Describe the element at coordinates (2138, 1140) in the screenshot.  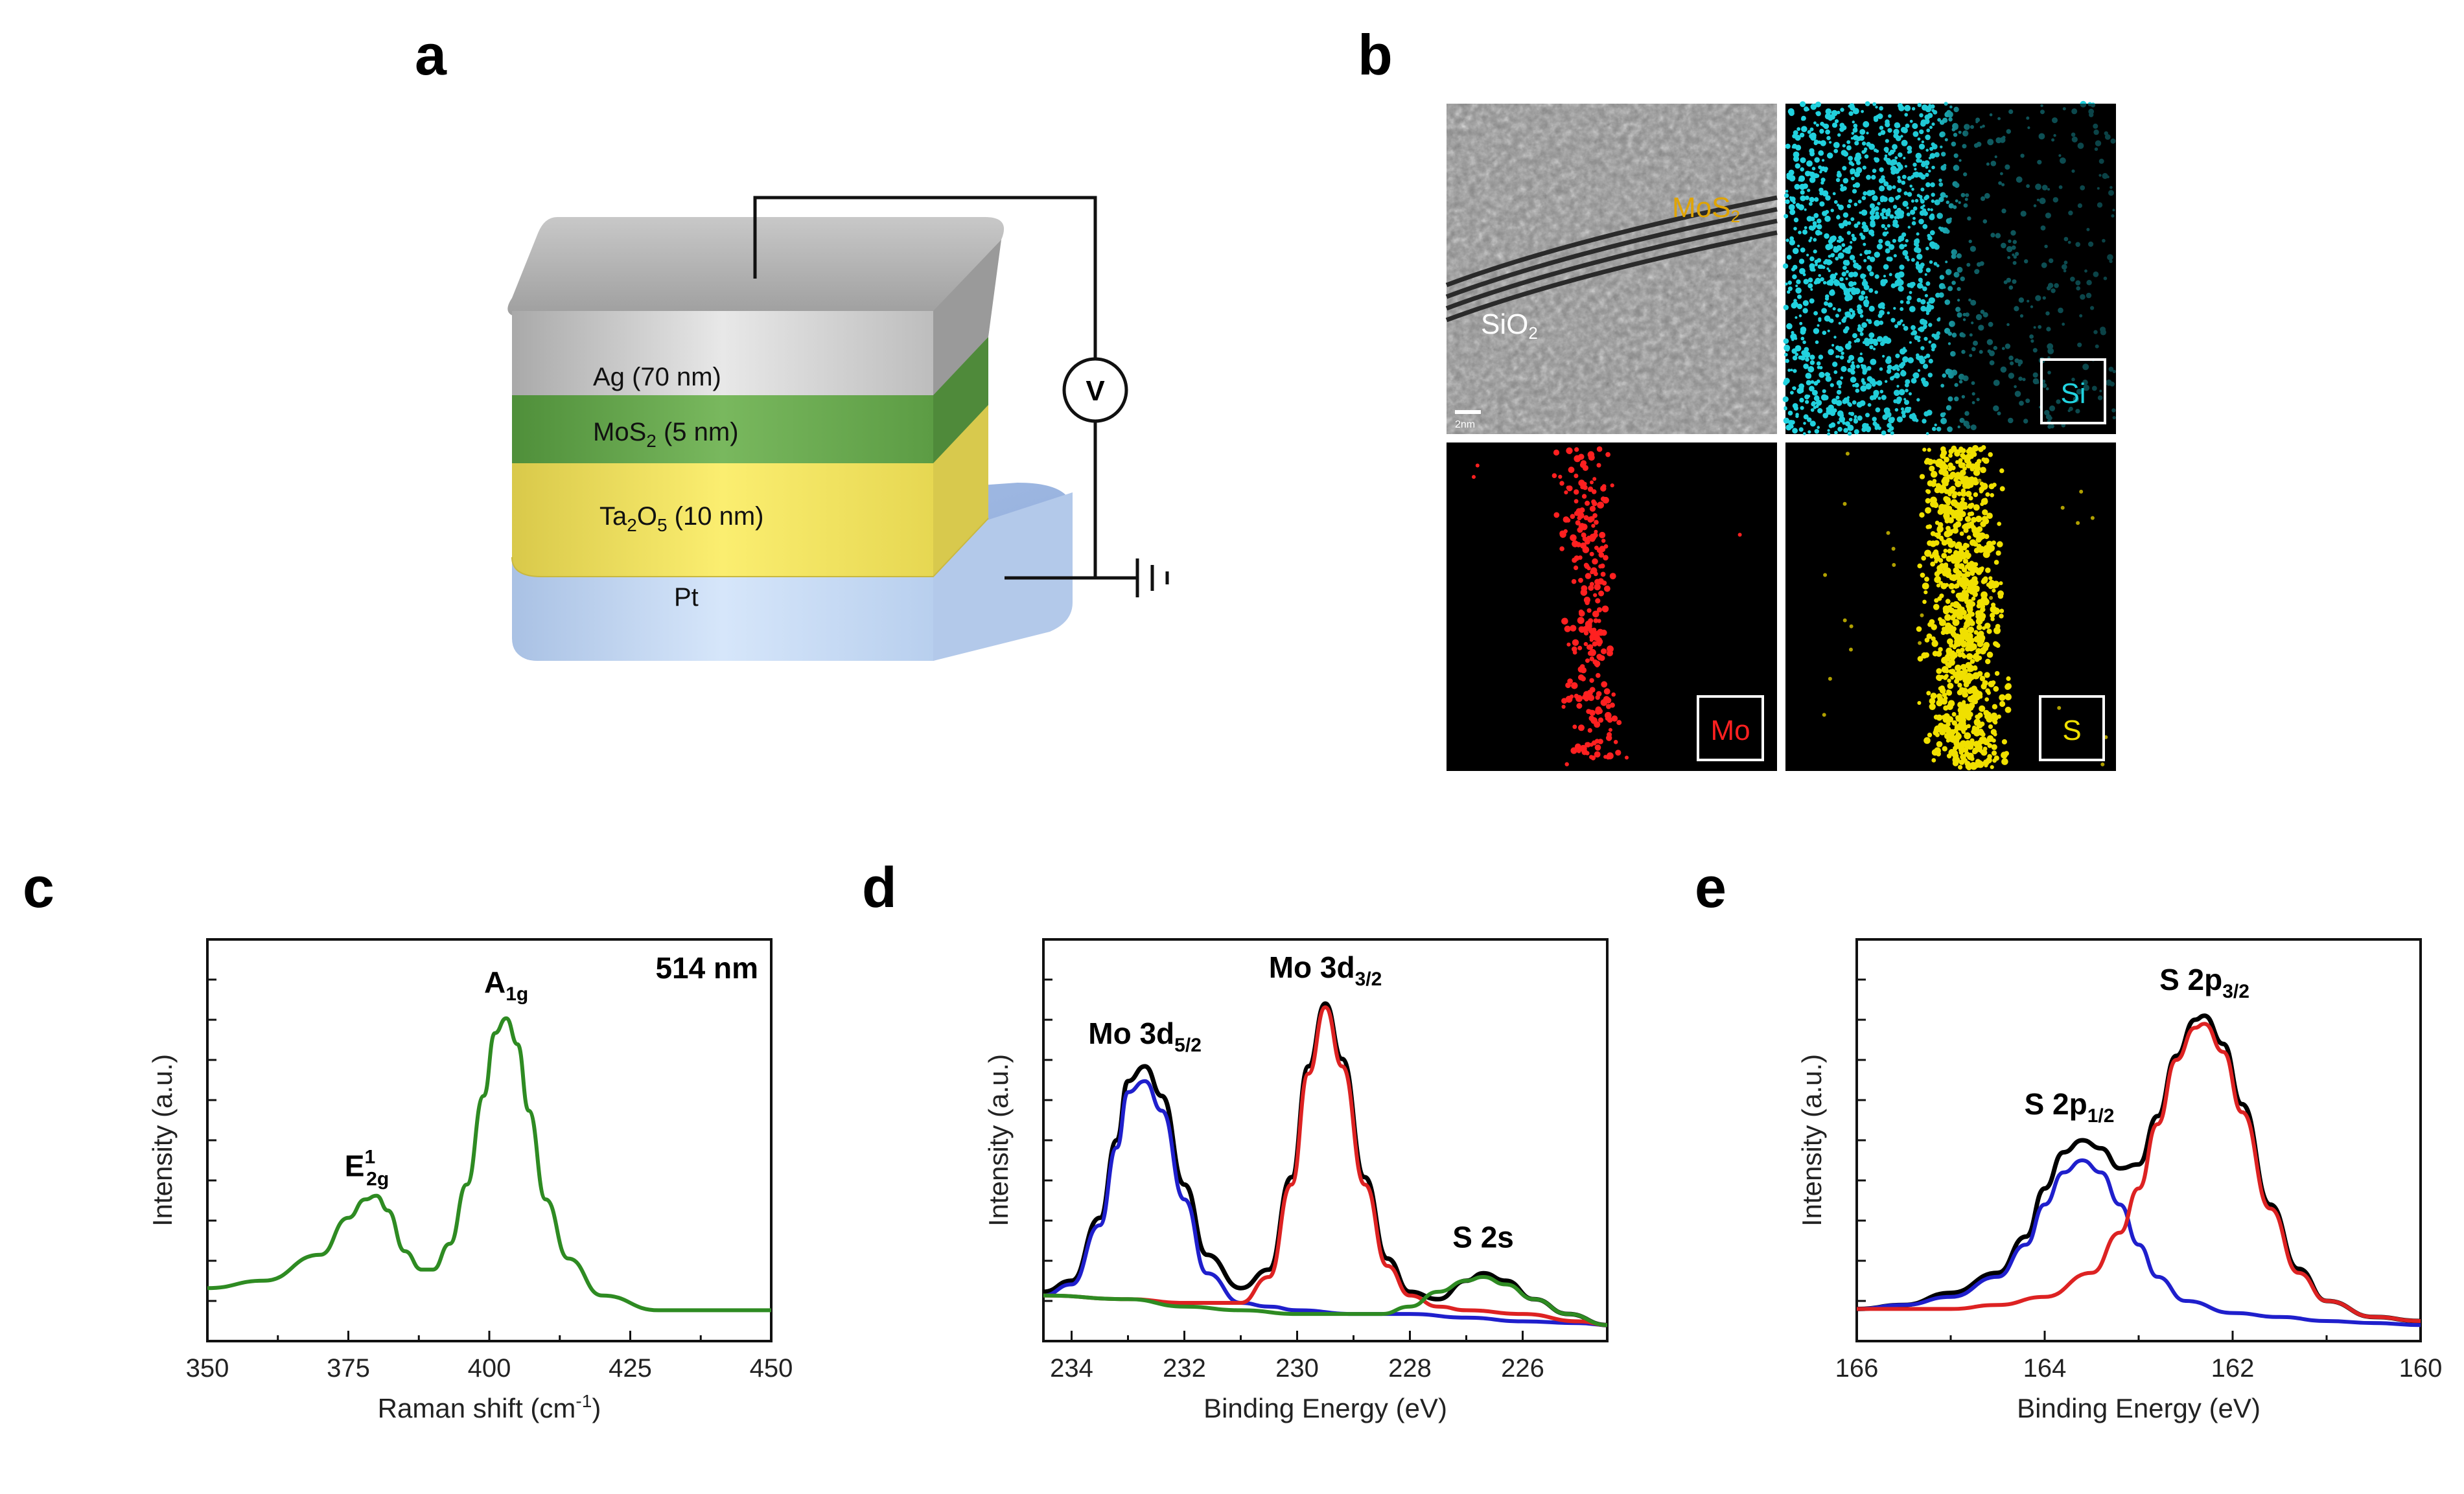
I see `plot-frame` at that location.